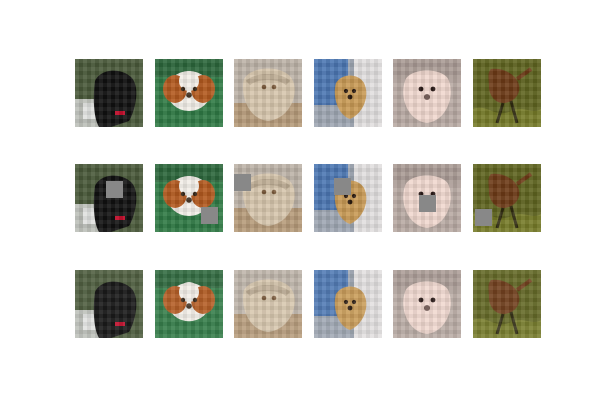 The image size is (600, 400). I want to click on occluded-image-white-puppy, so click(427, 198).